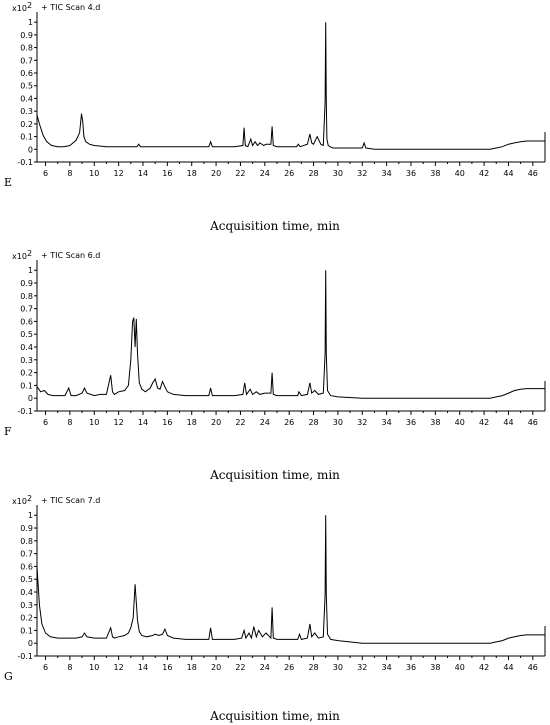 This screenshot has width=550, height=725. Describe the element at coordinates (70, 7) in the screenshot. I see `chart-title: + TIC Scan 4.d` at that location.